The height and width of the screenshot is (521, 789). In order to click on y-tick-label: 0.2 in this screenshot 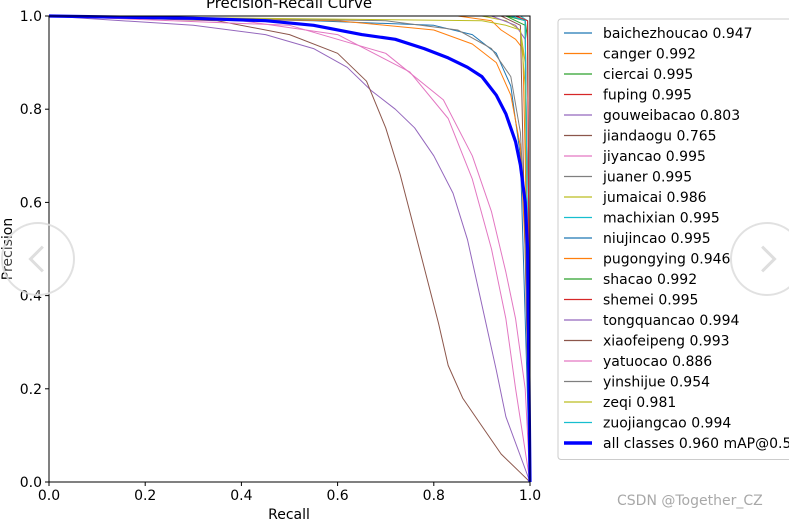, I will do `click(31, 390)`.